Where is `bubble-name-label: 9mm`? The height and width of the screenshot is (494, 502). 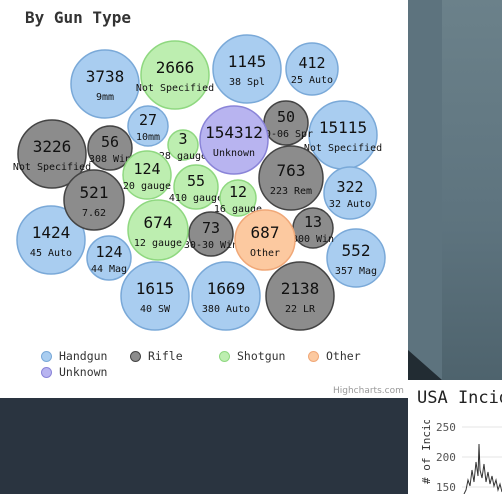
bubble-name-label: 9mm is located at coordinates (105, 97).